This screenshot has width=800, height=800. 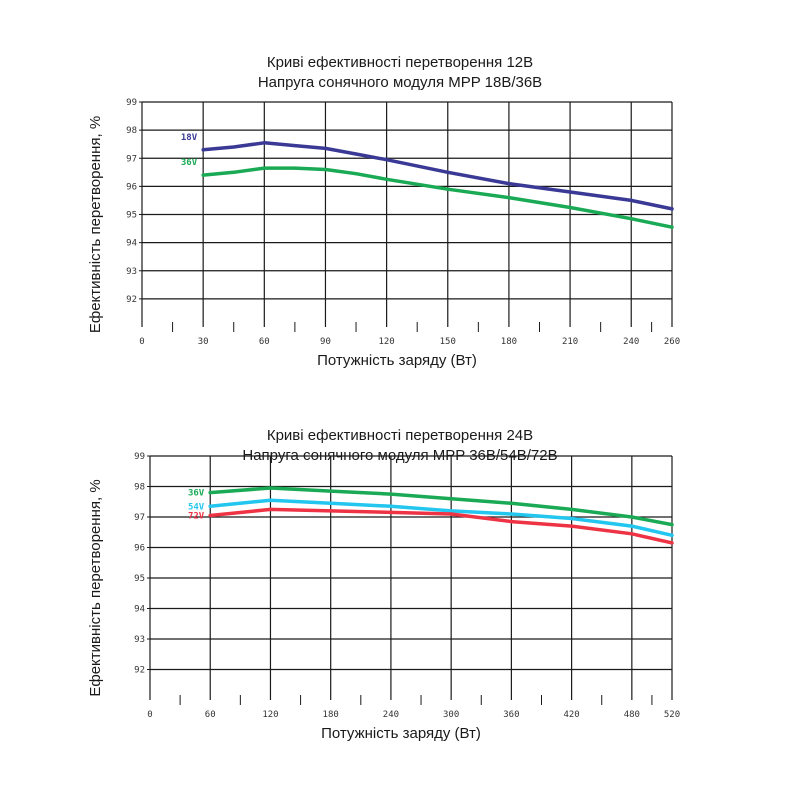 I want to click on x-tick-label: 480, so click(x=632, y=715).